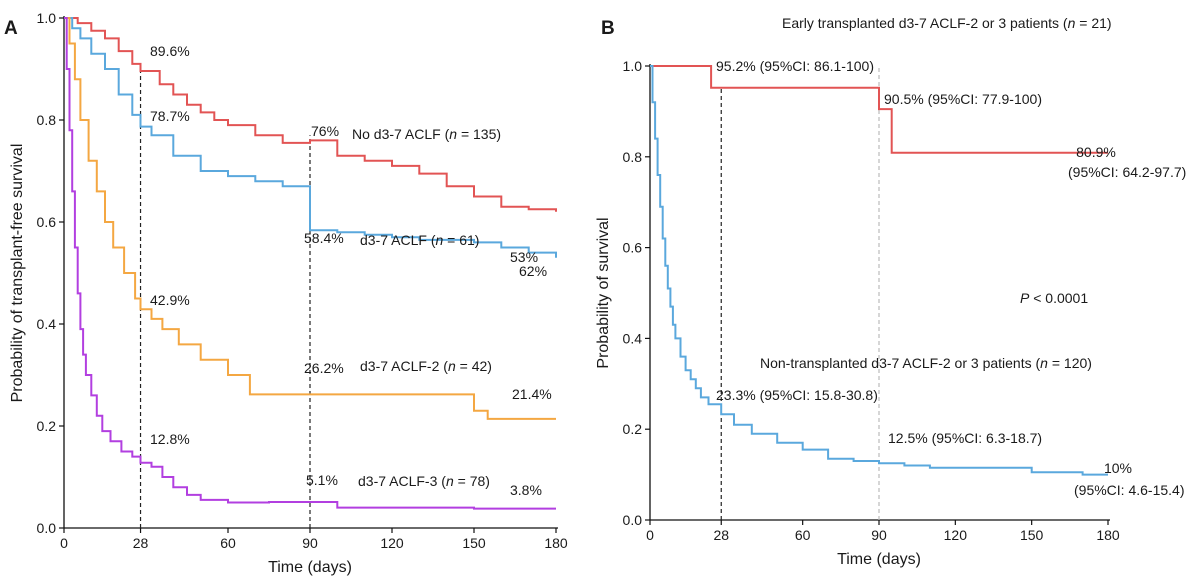  I want to click on data-label: 58.4%, so click(324, 238).